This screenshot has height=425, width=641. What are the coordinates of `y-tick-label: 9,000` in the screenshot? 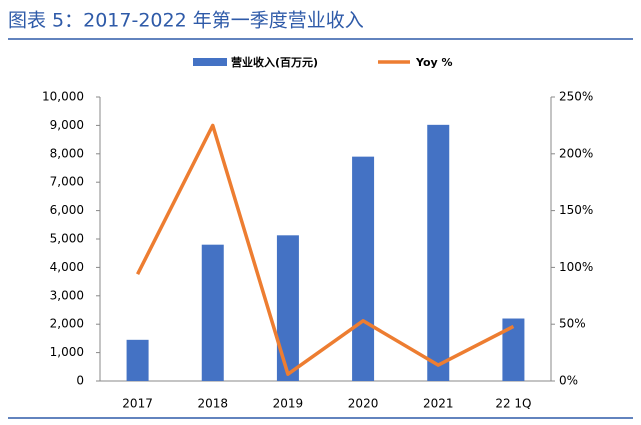 It's located at (67, 125).